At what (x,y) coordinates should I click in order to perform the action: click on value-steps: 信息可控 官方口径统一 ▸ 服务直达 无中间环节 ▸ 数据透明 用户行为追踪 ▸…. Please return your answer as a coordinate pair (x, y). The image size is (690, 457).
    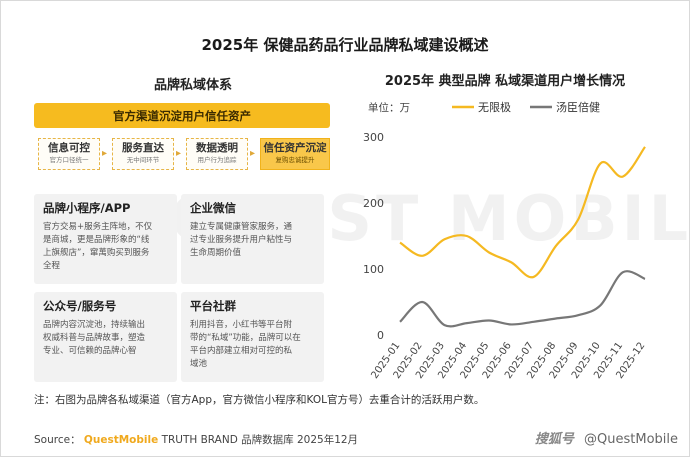
    Looking at the image, I should click on (184, 155).